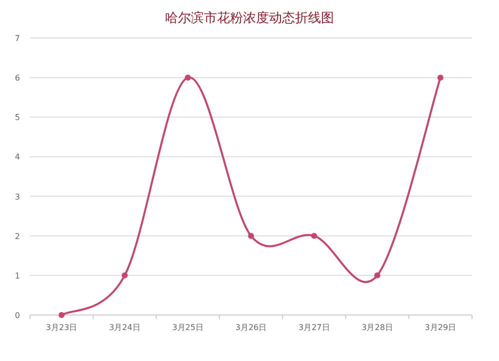  Describe the element at coordinates (17, 78) in the screenshot. I see `y-tick-label: 6` at that location.